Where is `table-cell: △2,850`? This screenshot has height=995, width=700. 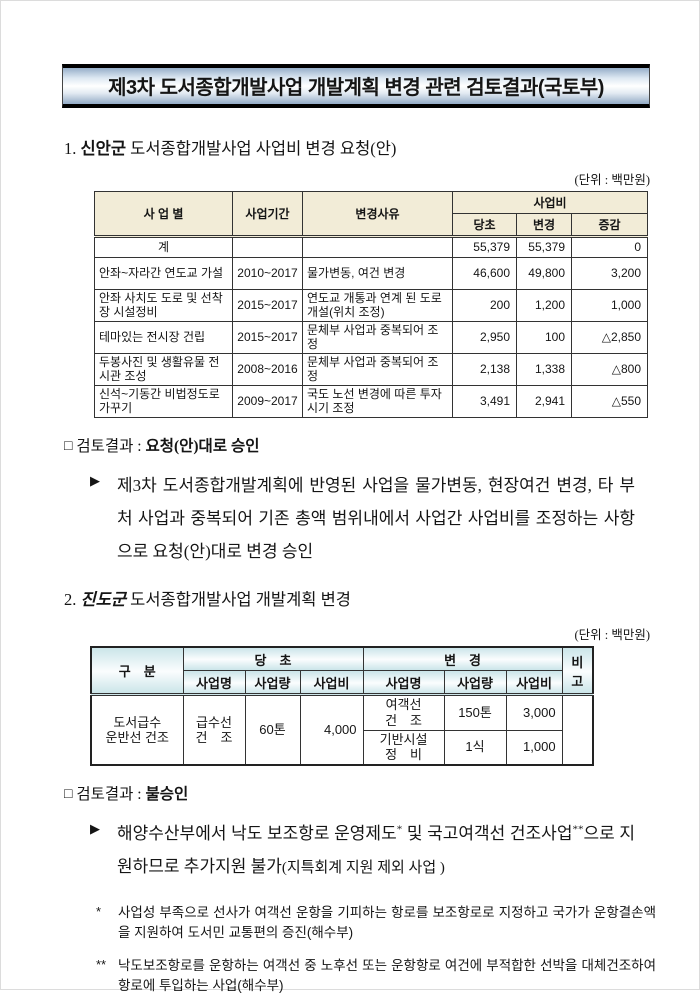 table-cell: △2,850 is located at coordinates (609, 337).